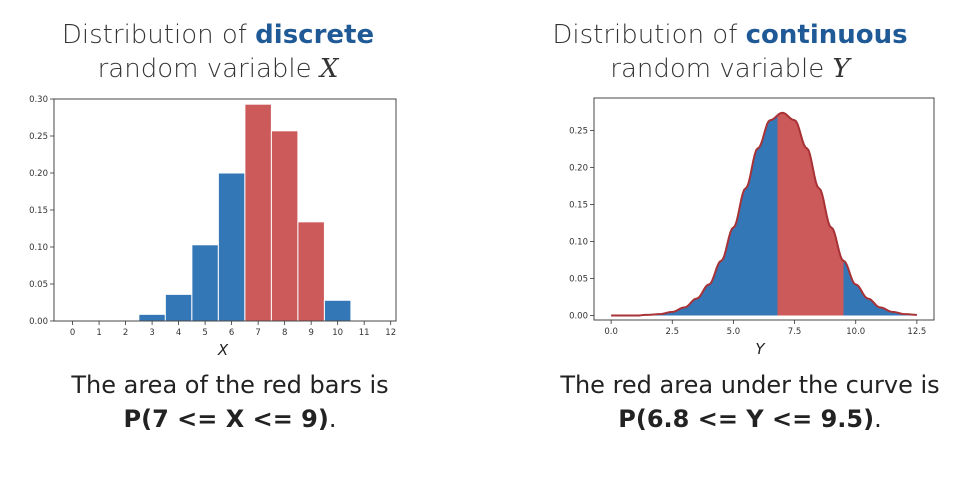 The width and height of the screenshot is (968, 478). I want to click on x-tick-label: 5.0, so click(734, 332).